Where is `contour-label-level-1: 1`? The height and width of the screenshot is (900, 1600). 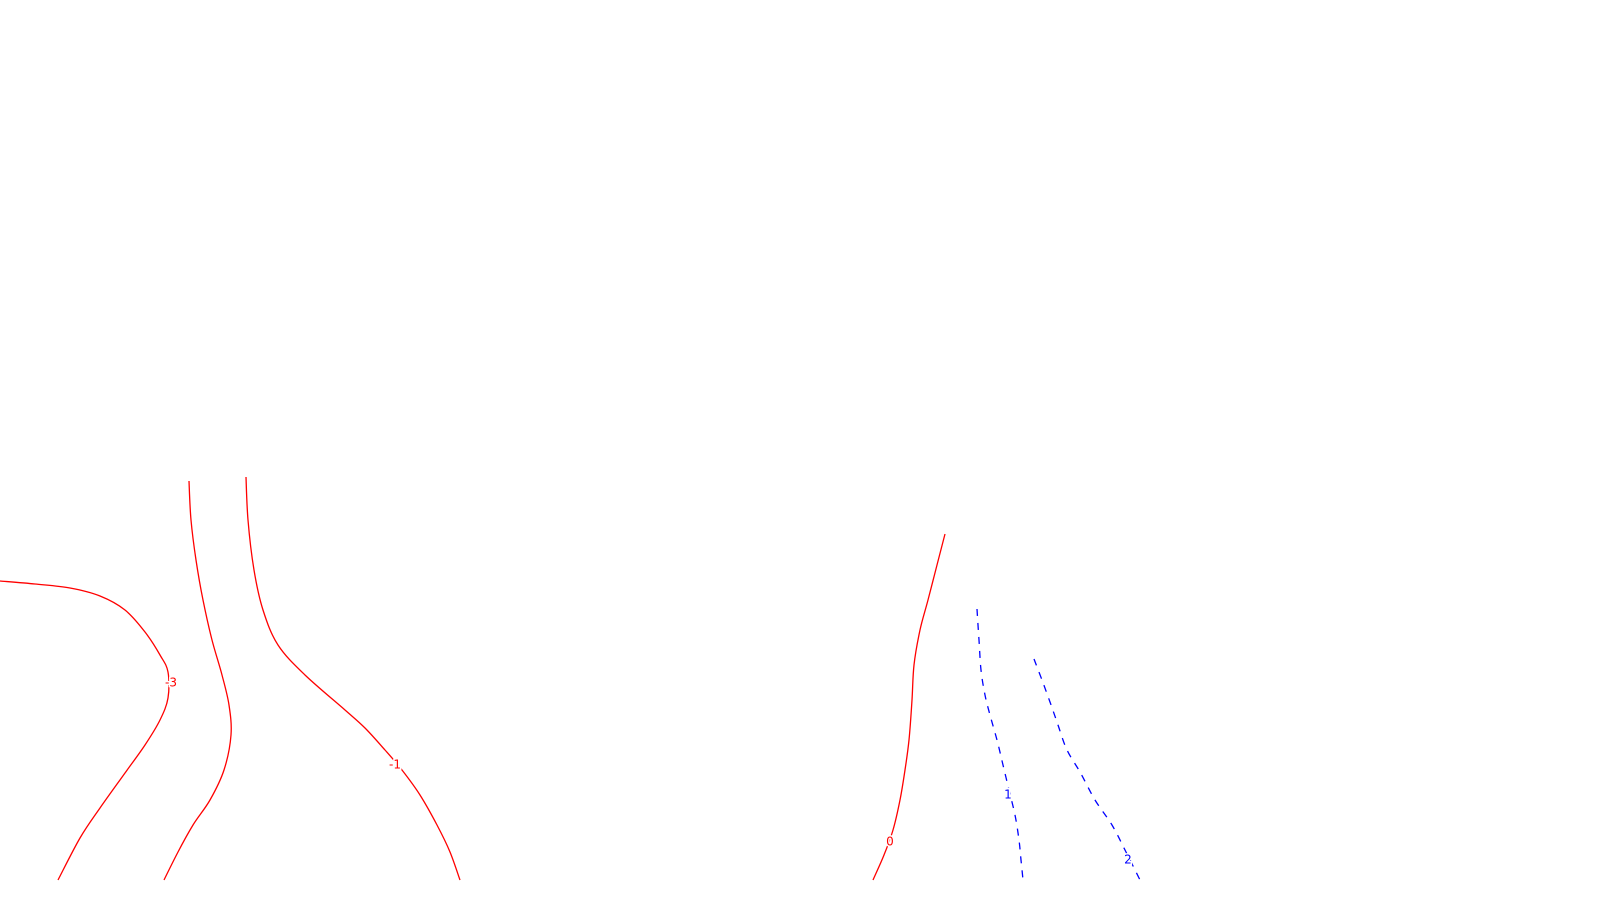 contour-label-level-1: 1 is located at coordinates (1008, 795).